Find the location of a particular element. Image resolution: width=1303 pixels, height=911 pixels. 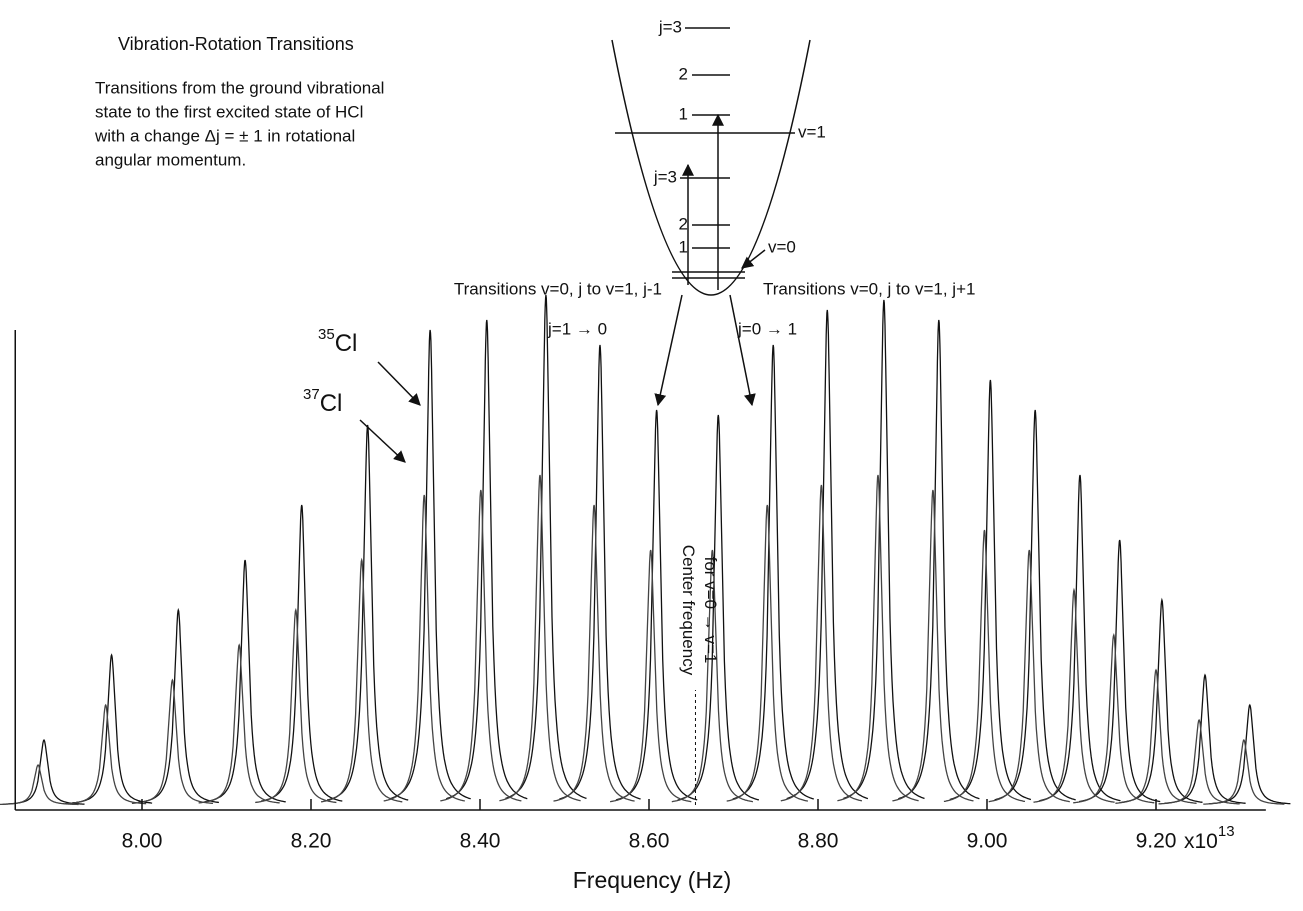

center-label: Center frequency is located at coordinates (688, 610).